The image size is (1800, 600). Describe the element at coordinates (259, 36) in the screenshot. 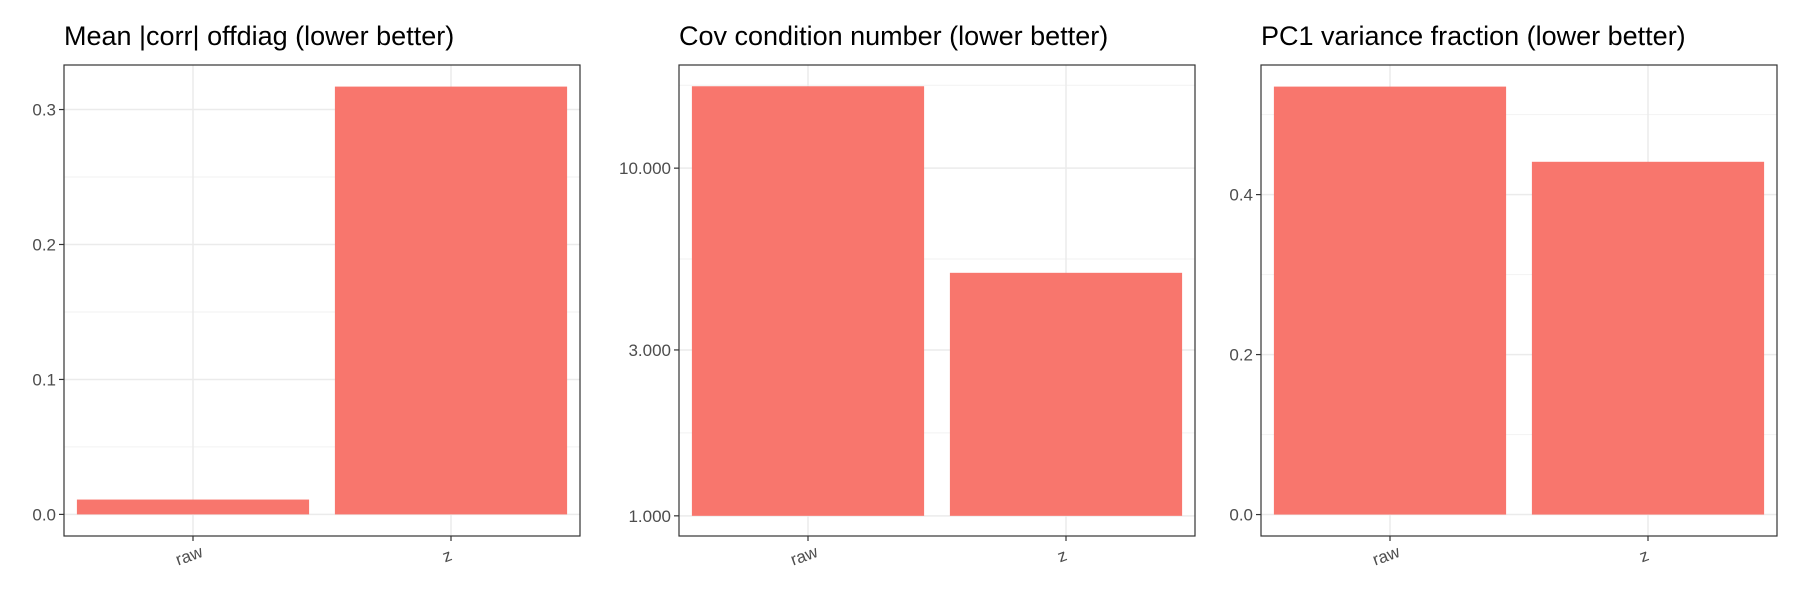

I see `chart-title: Mean |corr| offdiag (lower better)` at that location.